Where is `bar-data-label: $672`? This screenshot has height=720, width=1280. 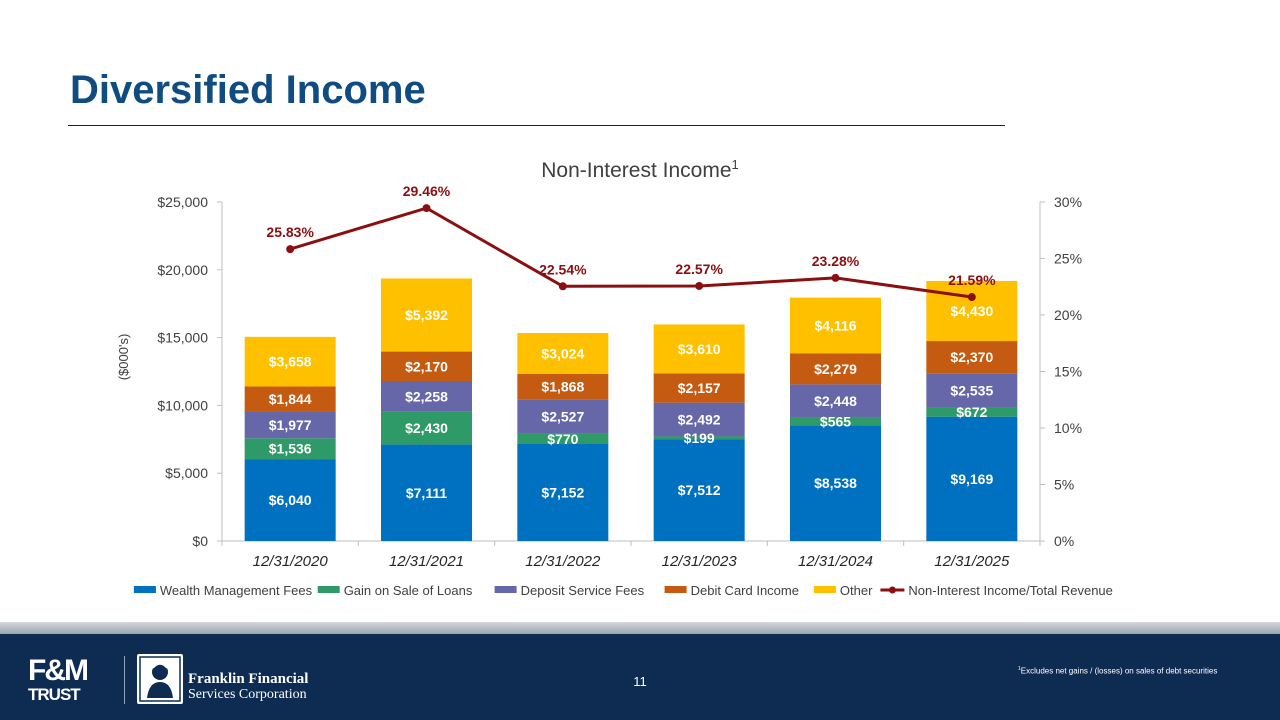
bar-data-label: $672 is located at coordinates (971, 412).